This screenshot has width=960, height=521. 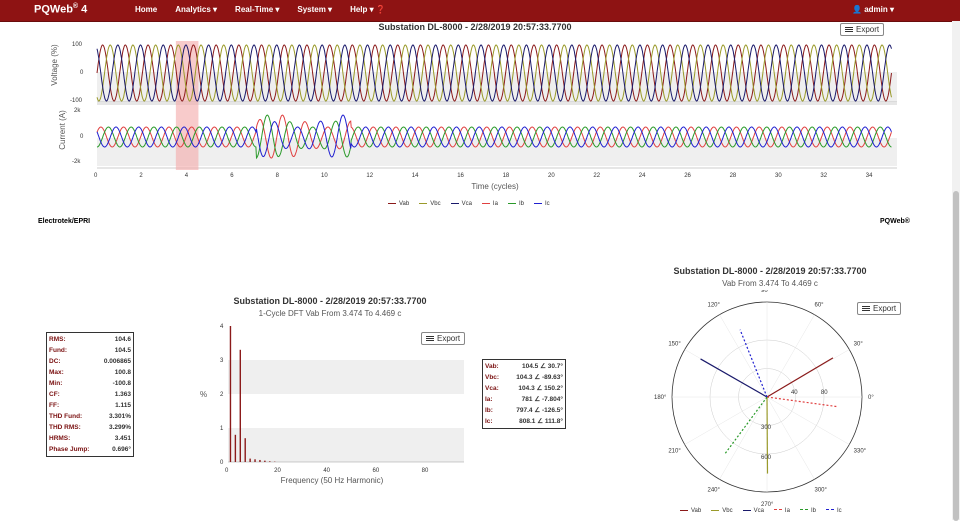 I want to click on phasor-value: 781 ∠ -7.804°, so click(x=542, y=399).